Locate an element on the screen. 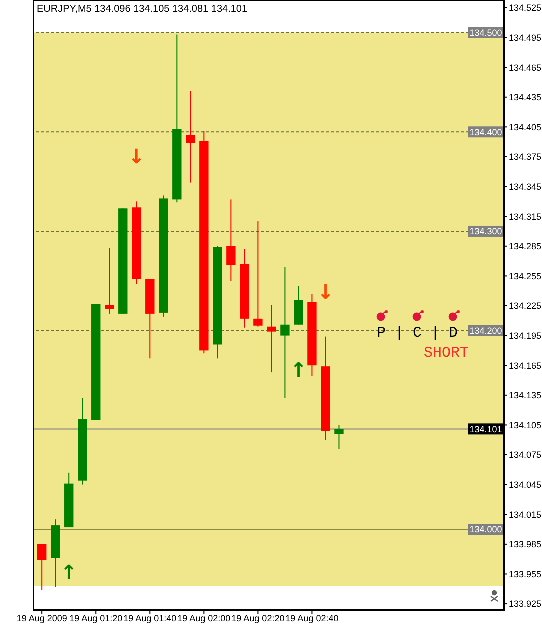 The image size is (542, 625). y-tick-label: 134.465 is located at coordinates (525, 67).